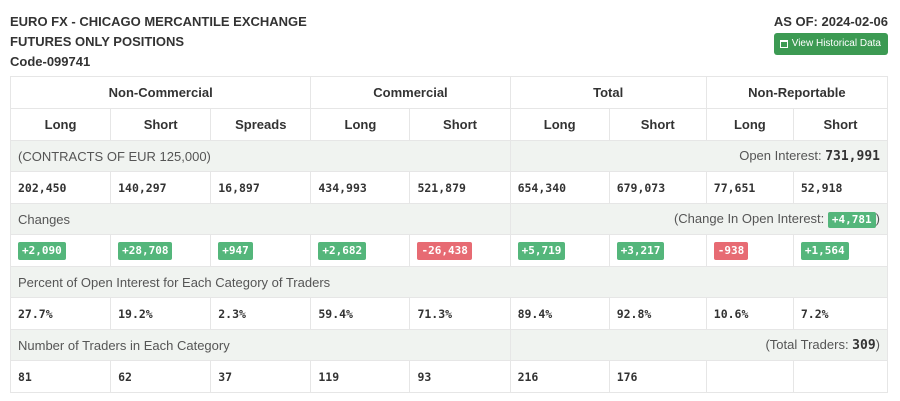 The image size is (900, 401). I want to click on changes-label: Changes, so click(260, 219).